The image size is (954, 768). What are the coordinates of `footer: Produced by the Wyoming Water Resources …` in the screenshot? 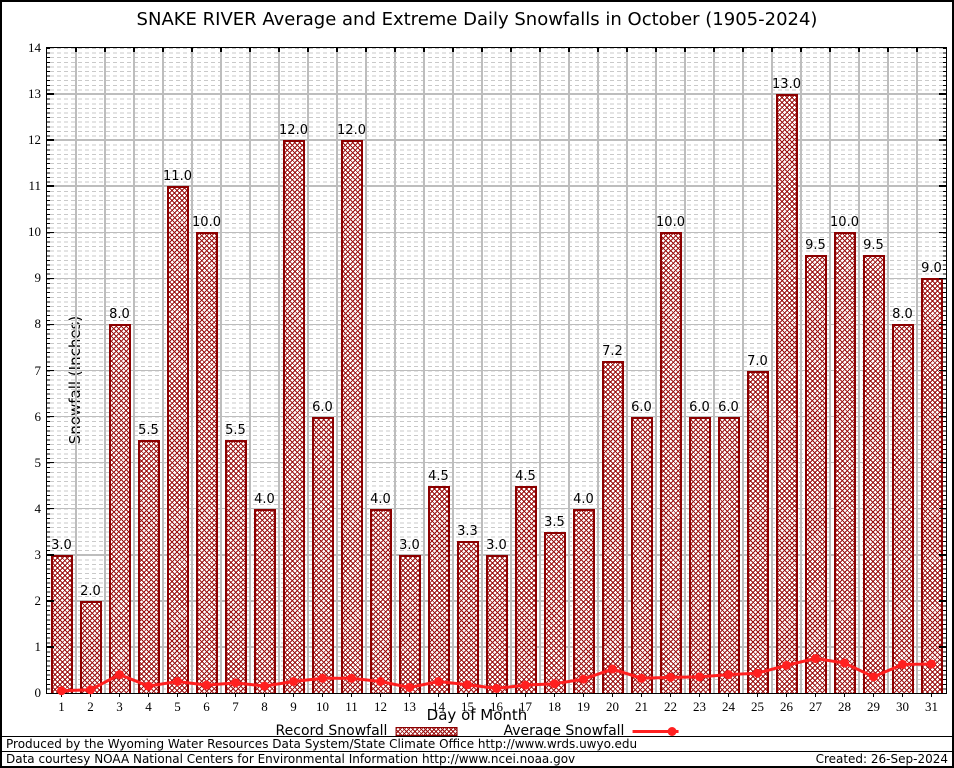 It's located at (477, 751).